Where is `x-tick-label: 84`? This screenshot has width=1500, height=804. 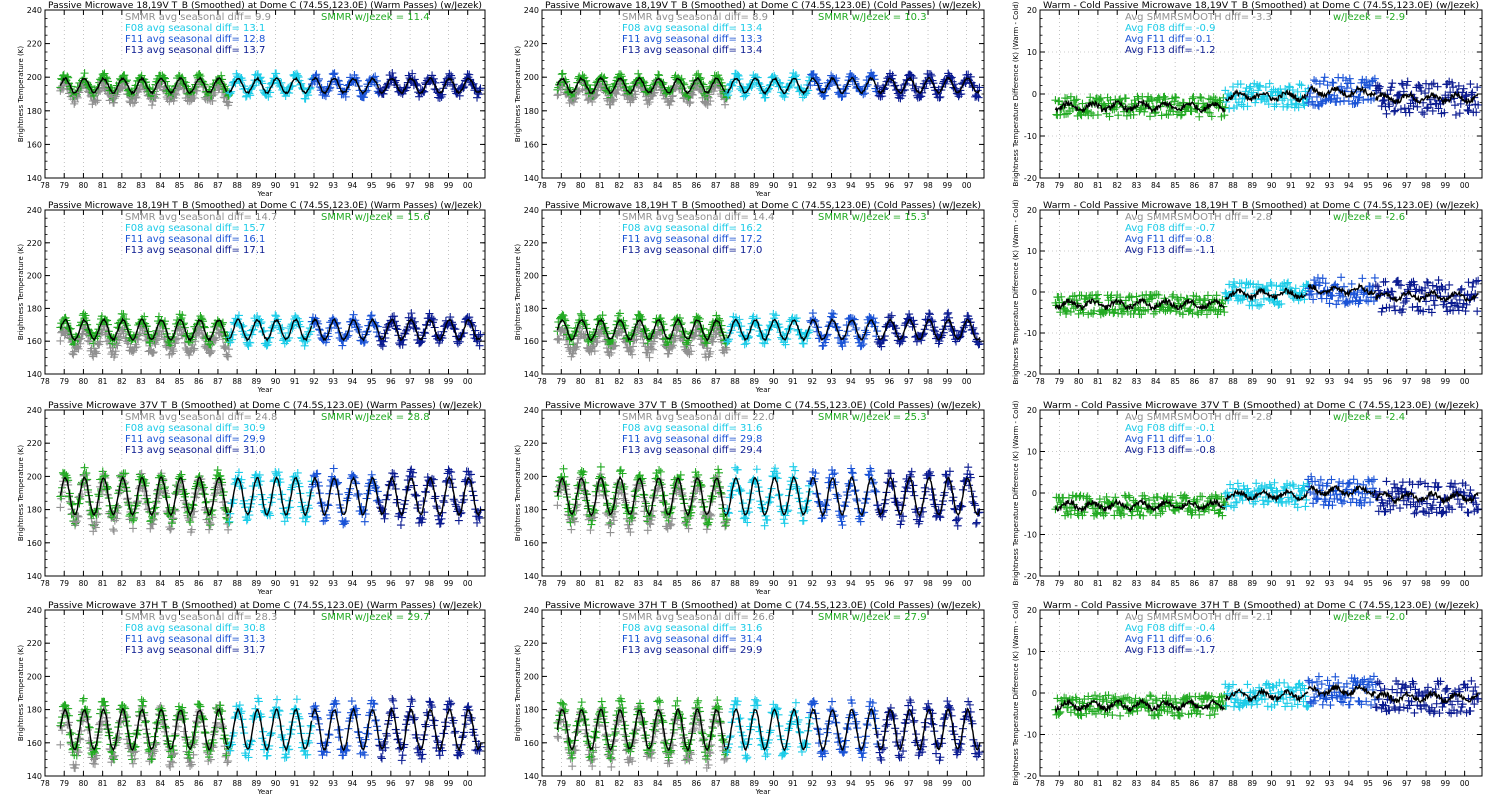
x-tick-label: 84 is located at coordinates (161, 381).